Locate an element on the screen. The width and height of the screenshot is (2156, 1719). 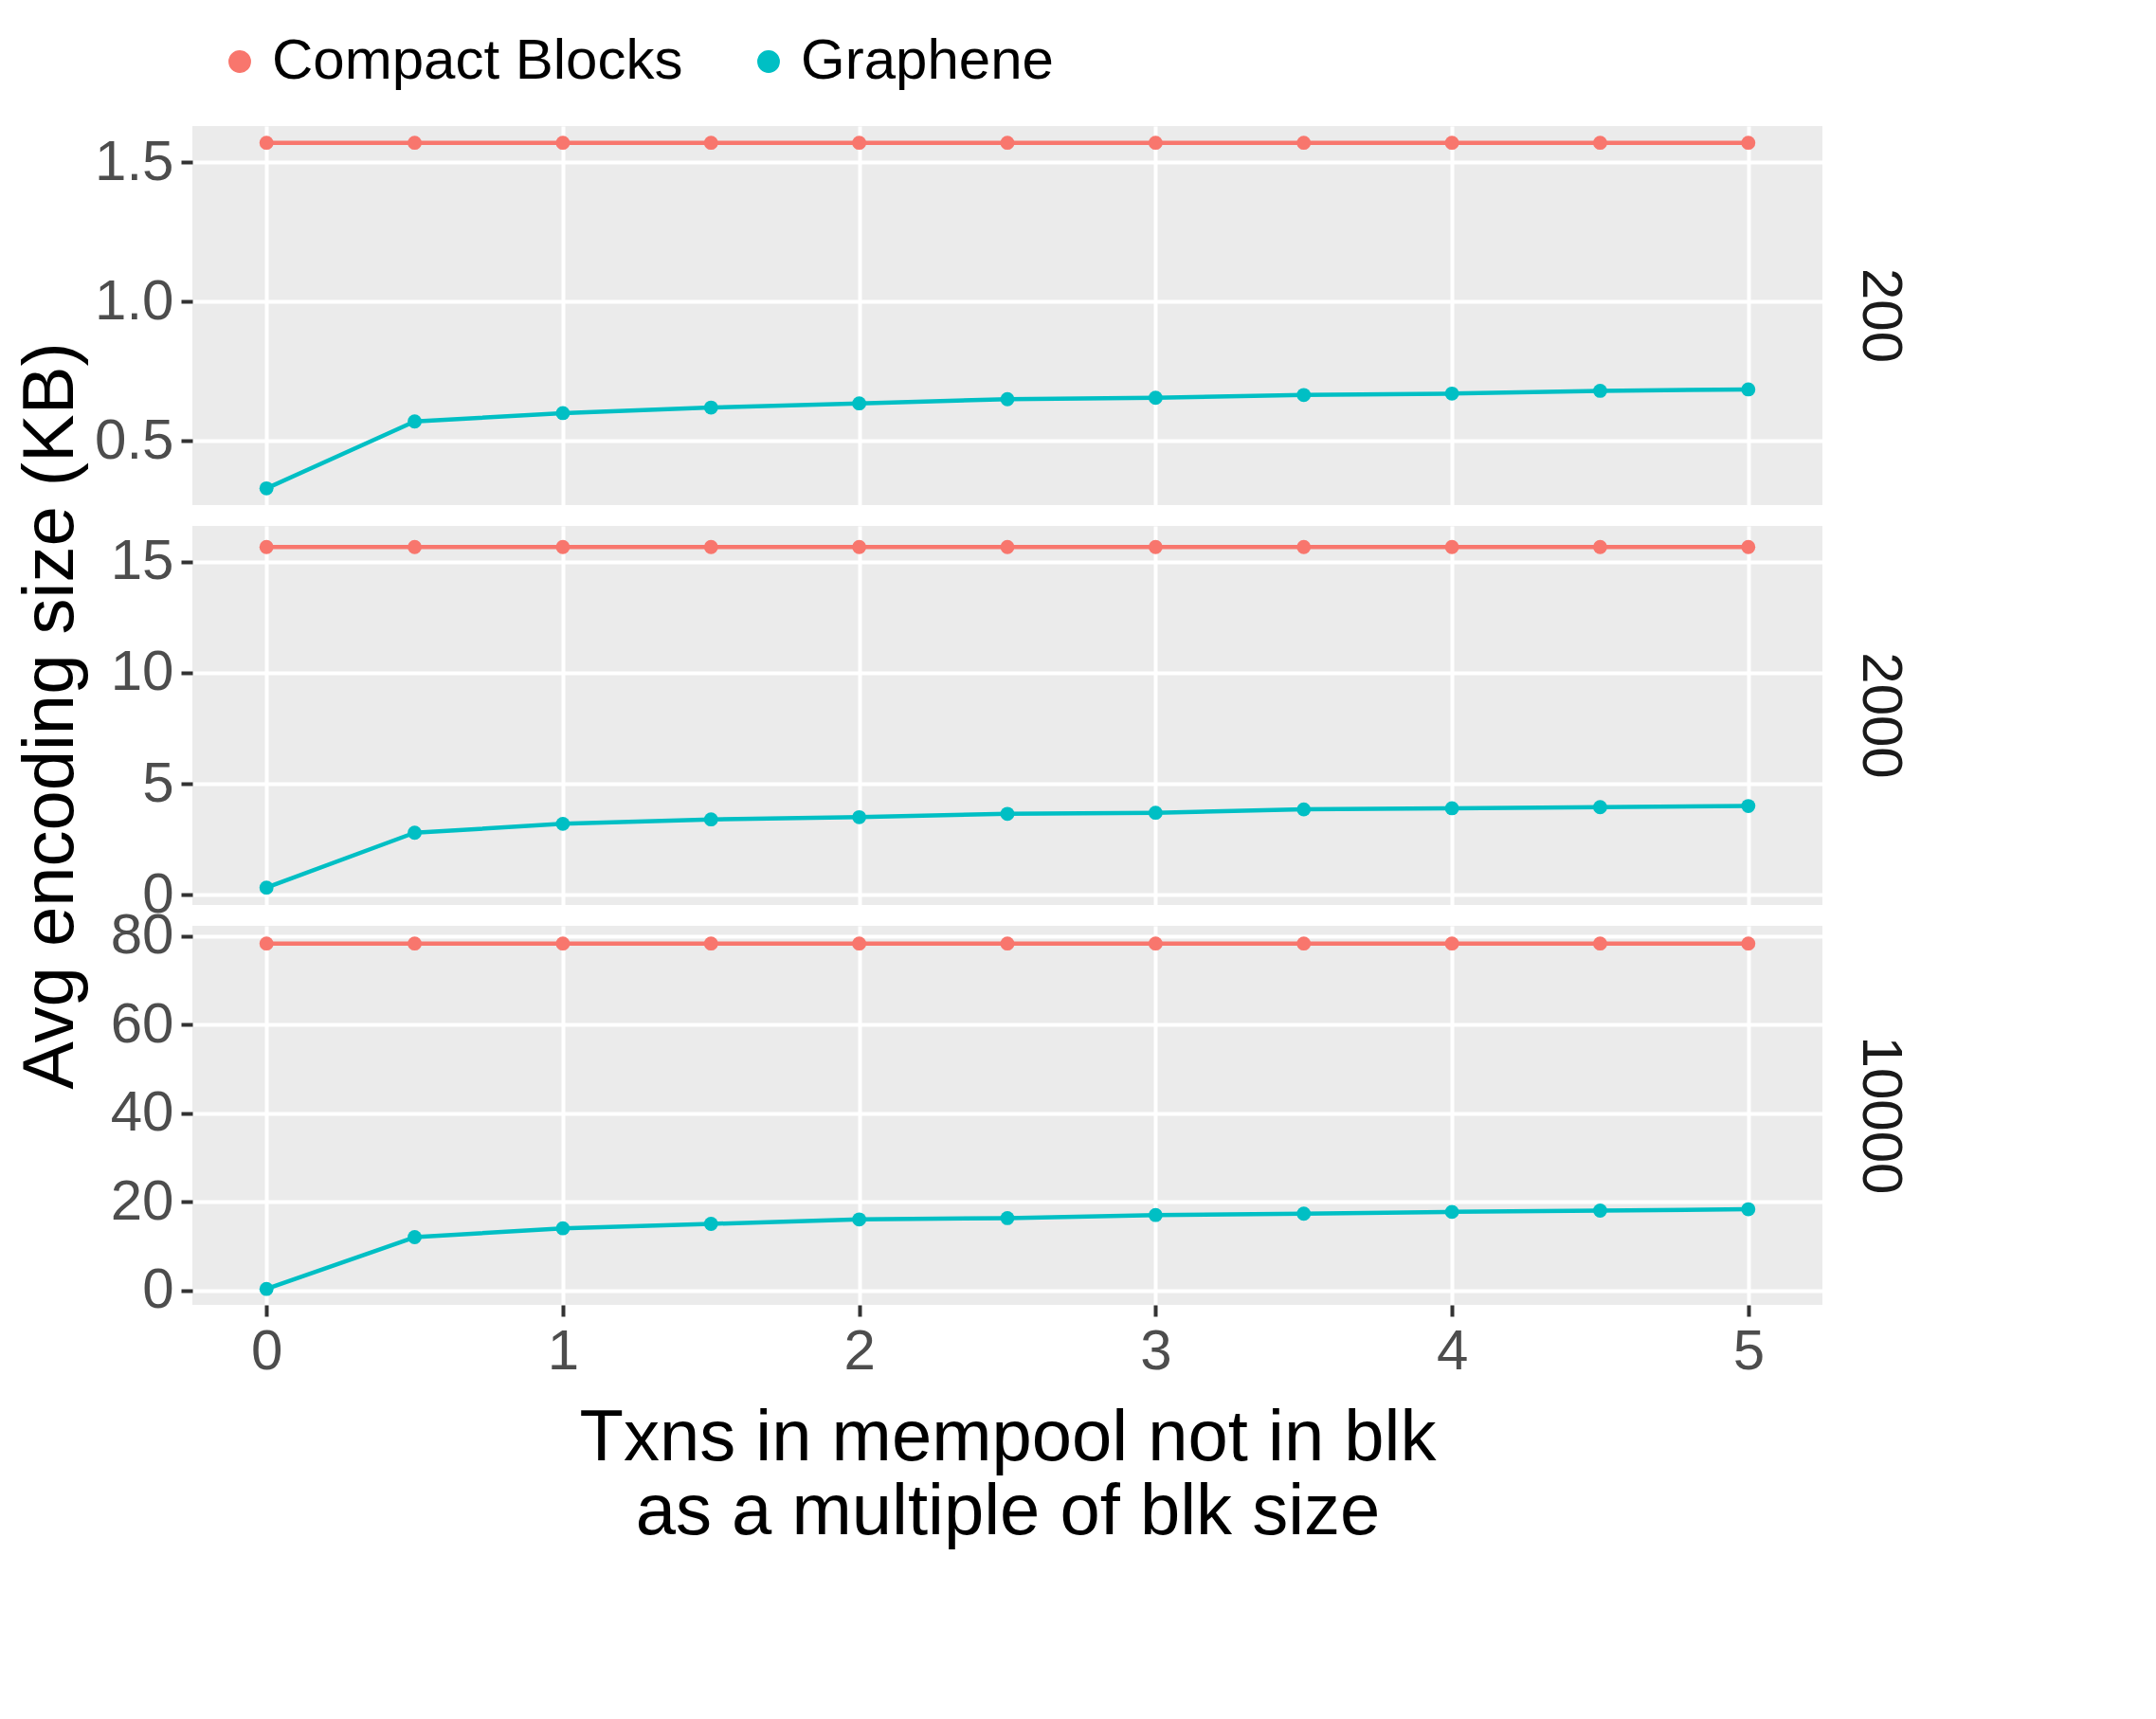
x-axis-title: Txns in mempool not in blk as a multiple of blk size is located at coordinates (1009, 1471).